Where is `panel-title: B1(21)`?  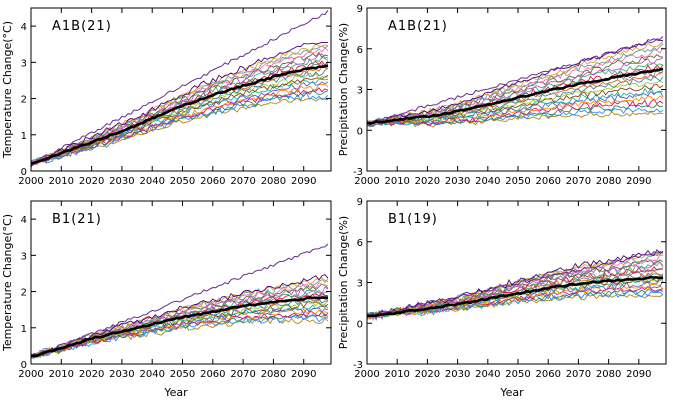 panel-title: B1(21) is located at coordinates (77, 219).